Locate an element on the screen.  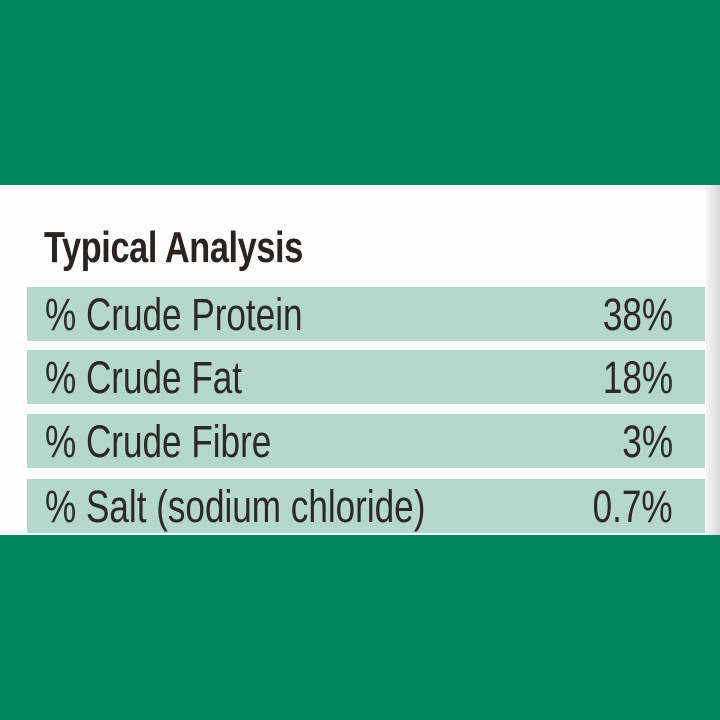
row-label: % Crude Fibre is located at coordinates (158, 441).